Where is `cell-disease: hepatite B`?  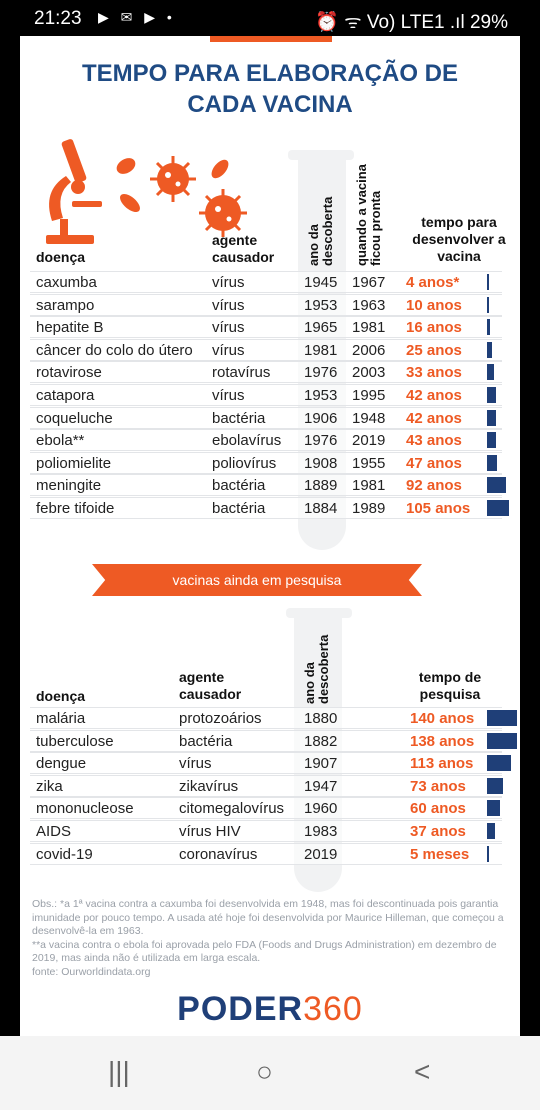
cell-disease: hepatite B is located at coordinates (70, 328).